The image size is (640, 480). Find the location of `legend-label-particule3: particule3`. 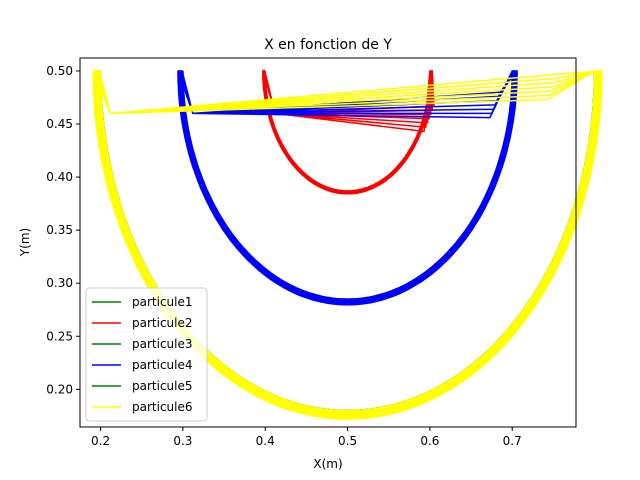

legend-label-particule3: particule3 is located at coordinates (162, 344).